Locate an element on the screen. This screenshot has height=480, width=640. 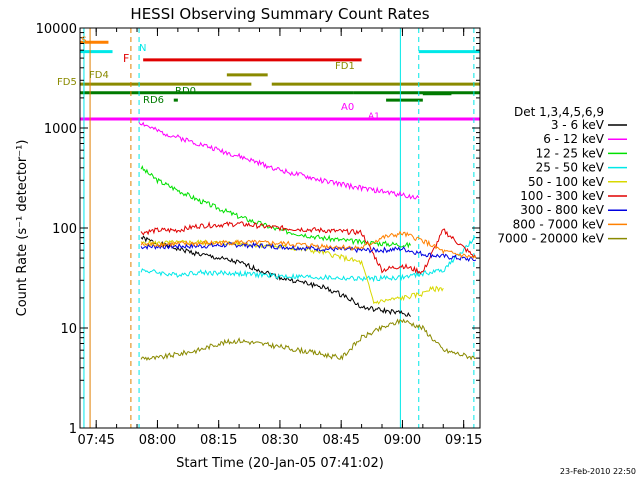
x-tick-label: 08:15 is located at coordinates (218, 440).